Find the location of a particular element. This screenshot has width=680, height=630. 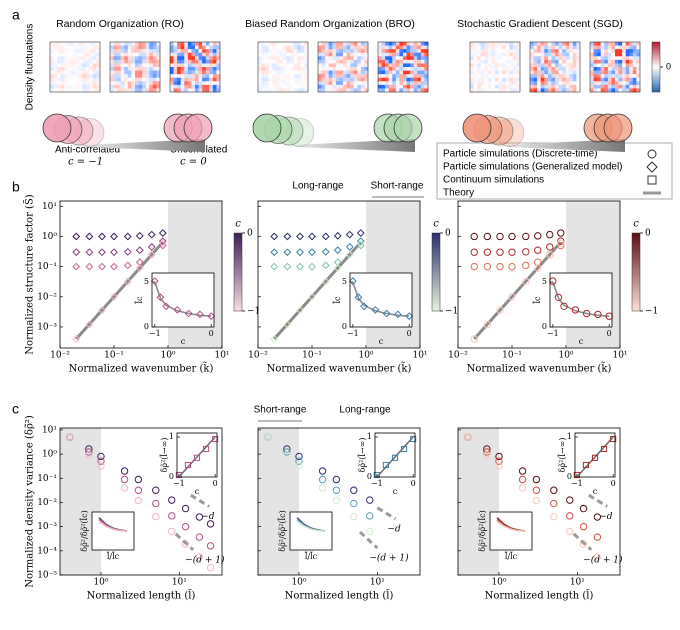

theory-dash is located at coordinates (582, 541).